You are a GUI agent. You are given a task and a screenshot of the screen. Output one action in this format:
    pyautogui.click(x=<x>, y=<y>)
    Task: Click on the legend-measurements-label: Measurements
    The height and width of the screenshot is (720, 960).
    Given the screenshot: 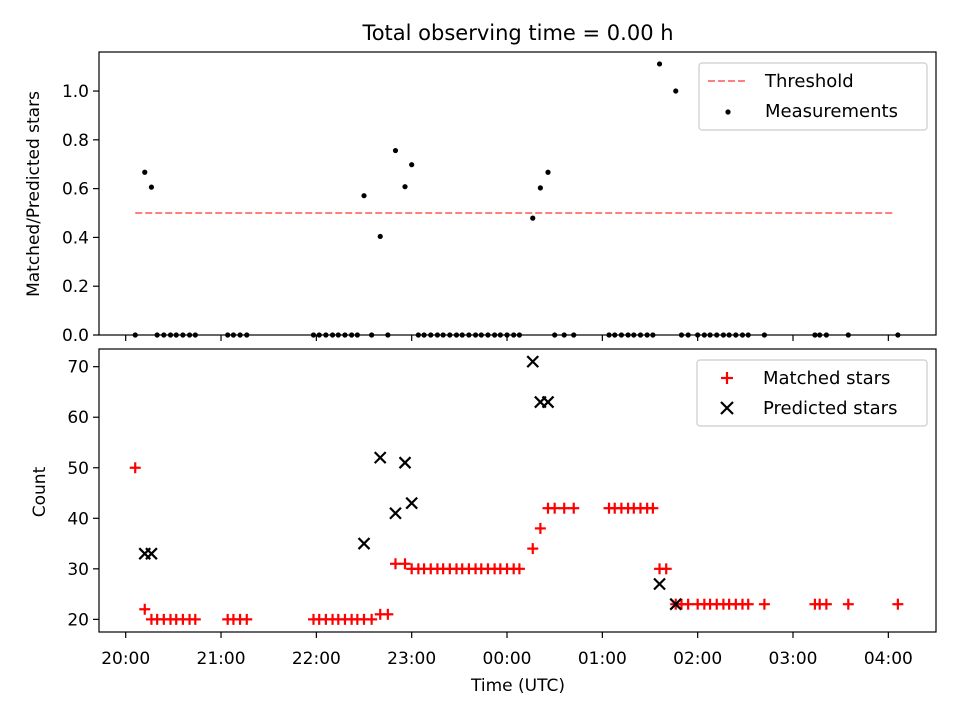 What is the action you would take?
    pyautogui.click(x=831, y=111)
    